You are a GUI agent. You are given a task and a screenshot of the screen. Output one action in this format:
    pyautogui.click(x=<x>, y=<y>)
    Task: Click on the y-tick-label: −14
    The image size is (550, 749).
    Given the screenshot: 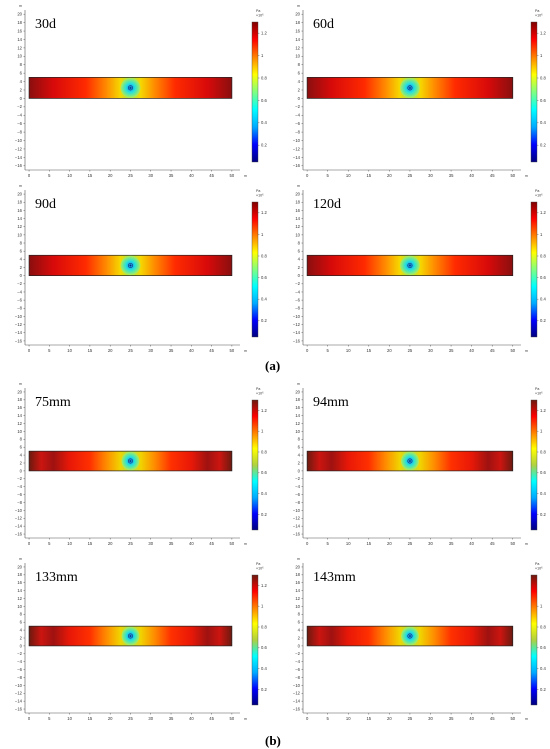 What is the action you would take?
    pyautogui.click(x=19, y=701)
    